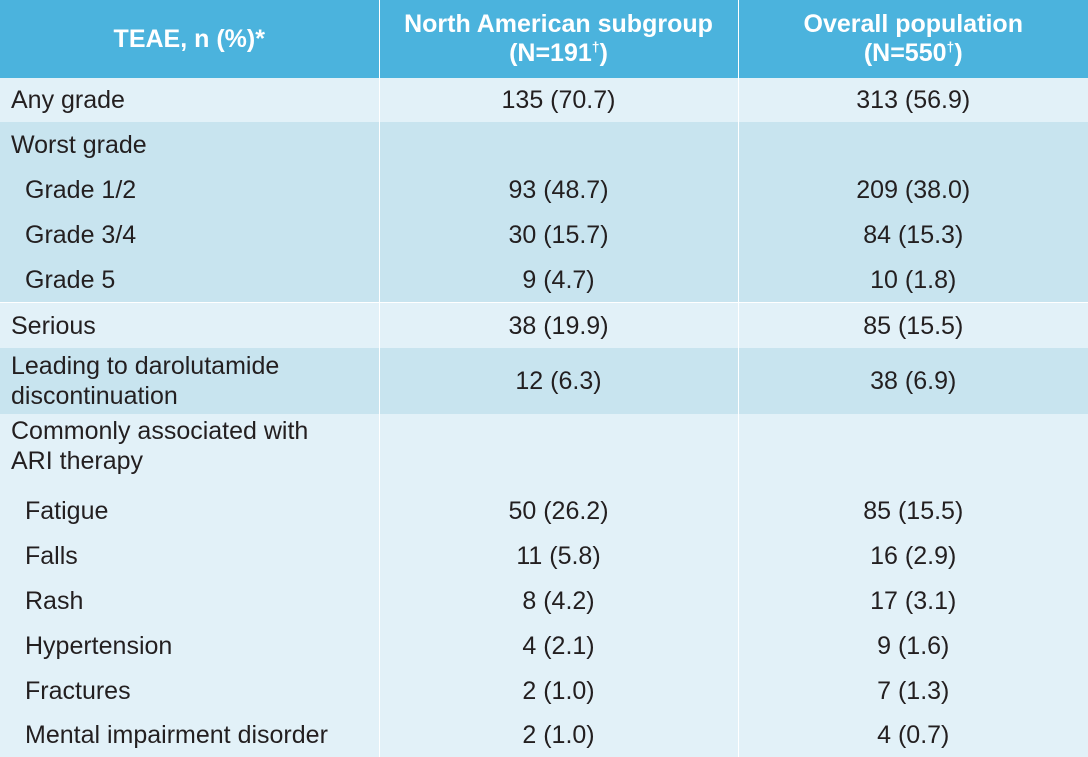 The height and width of the screenshot is (757, 1088). I want to click on na-value: 8 (4.2), so click(558, 600).